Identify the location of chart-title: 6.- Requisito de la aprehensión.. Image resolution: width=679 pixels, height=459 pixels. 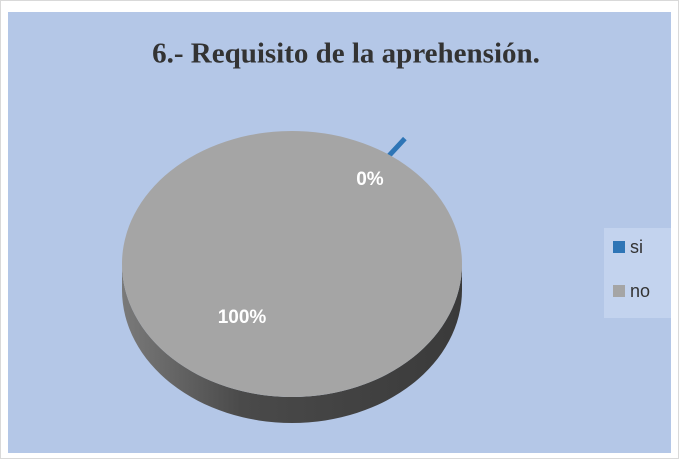
(346, 54).